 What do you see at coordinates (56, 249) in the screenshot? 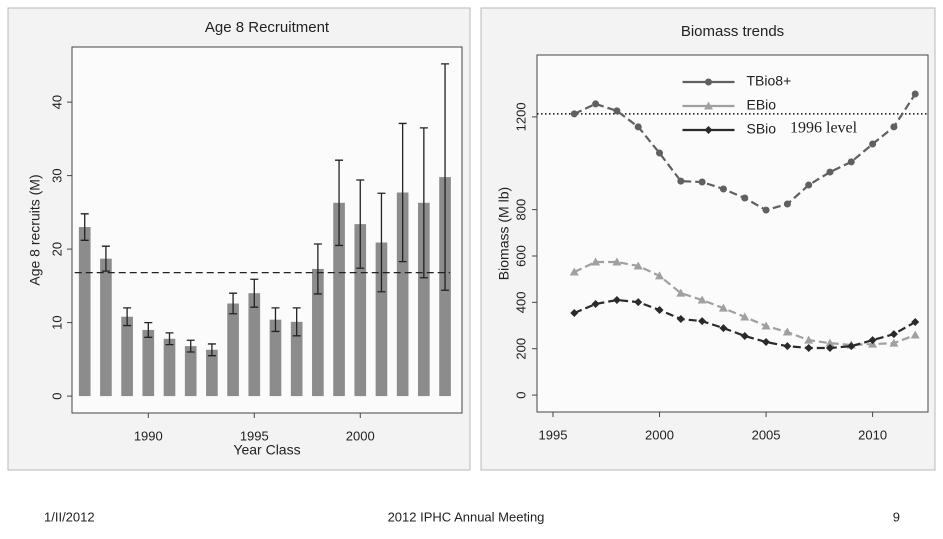
I see `y-tick-label: 20` at bounding box center [56, 249].